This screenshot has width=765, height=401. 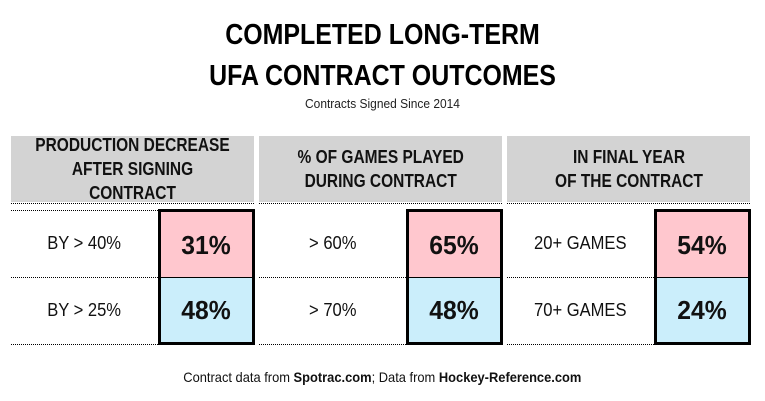 I want to click on column-header-text: IN FINAL YEAR OF THE CONTRACT, so click(x=628, y=169).